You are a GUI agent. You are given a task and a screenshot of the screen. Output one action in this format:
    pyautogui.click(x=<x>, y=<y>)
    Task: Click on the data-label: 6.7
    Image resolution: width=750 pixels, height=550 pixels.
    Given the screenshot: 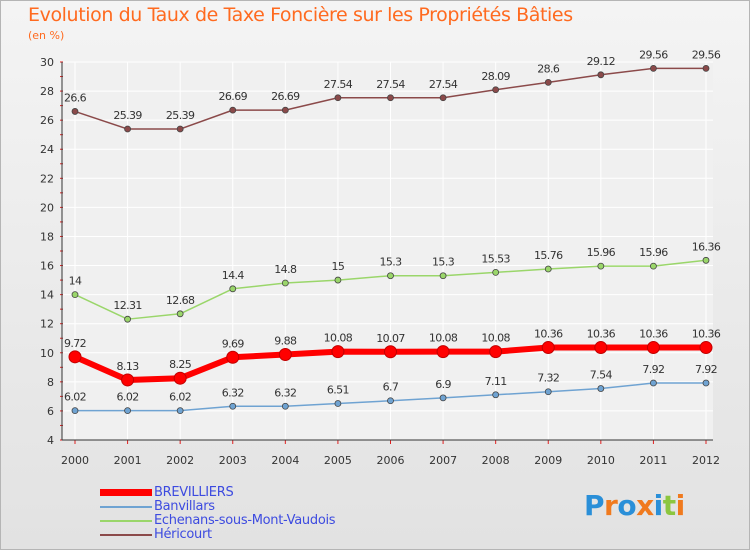 What is the action you would take?
    pyautogui.click(x=391, y=387)
    